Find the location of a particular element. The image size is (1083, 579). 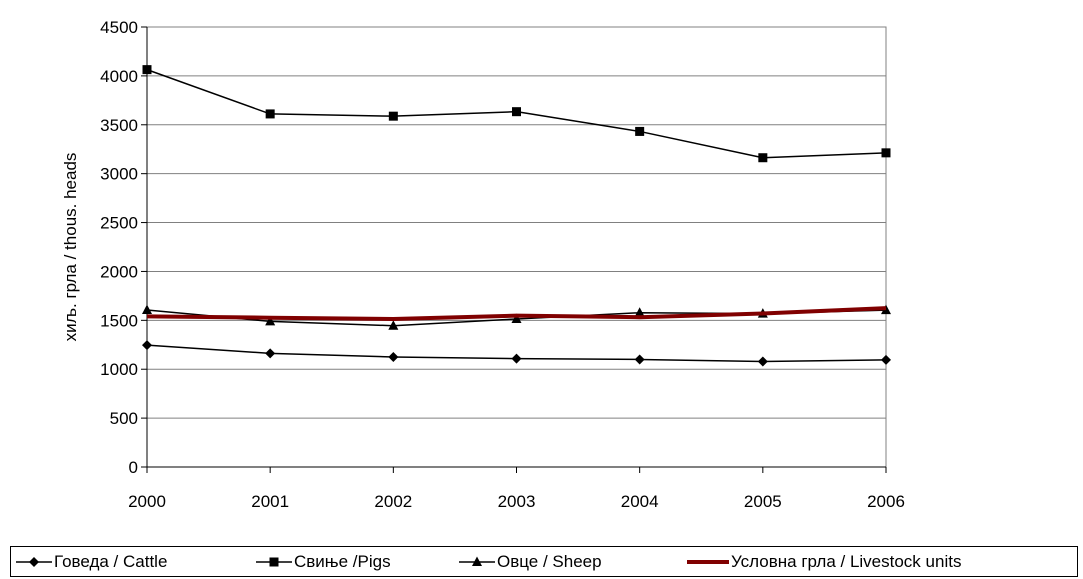

x-tick-label: 2003 is located at coordinates (517, 501).